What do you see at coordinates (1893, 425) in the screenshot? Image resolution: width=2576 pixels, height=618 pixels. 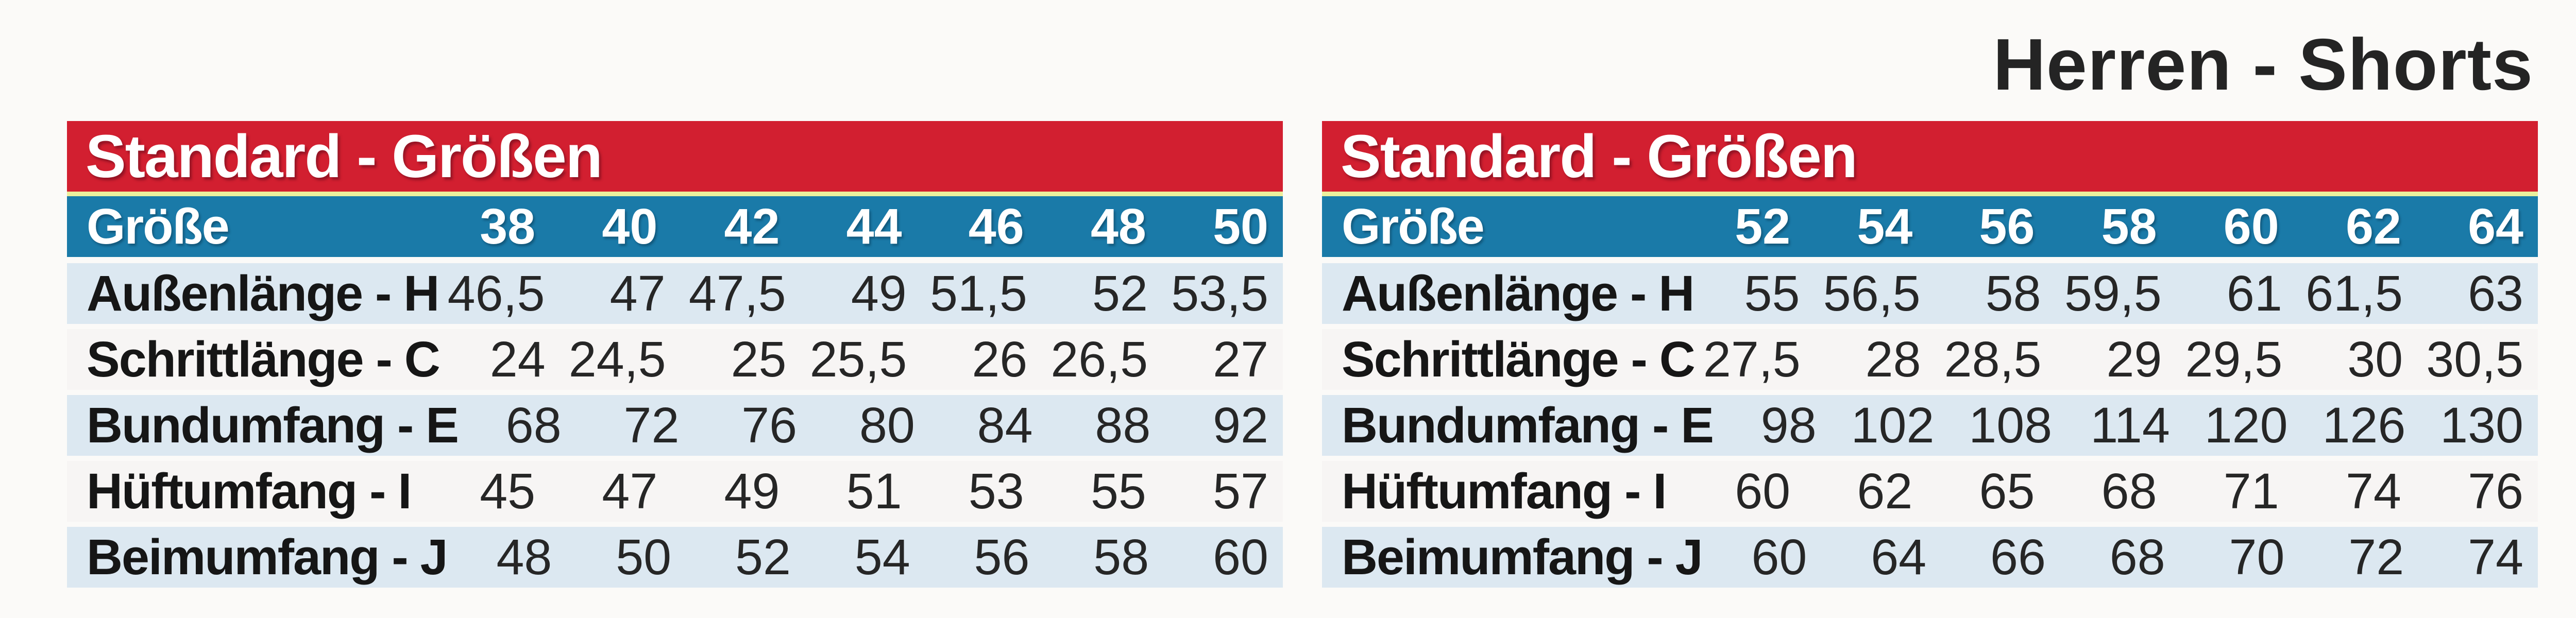 I see `value-cell: 102` at bounding box center [1893, 425].